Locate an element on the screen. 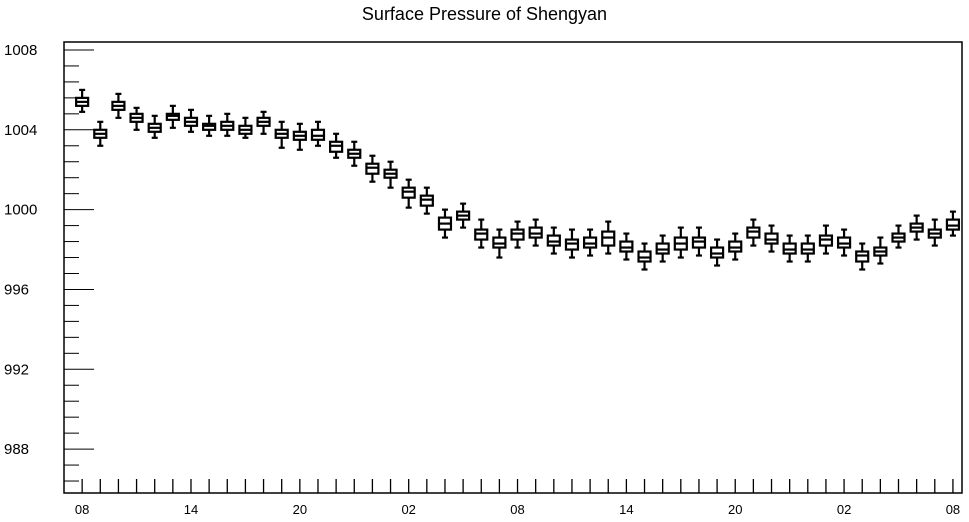 The width and height of the screenshot is (969, 522). y-tick-label: 1000 is located at coordinates (20, 210).